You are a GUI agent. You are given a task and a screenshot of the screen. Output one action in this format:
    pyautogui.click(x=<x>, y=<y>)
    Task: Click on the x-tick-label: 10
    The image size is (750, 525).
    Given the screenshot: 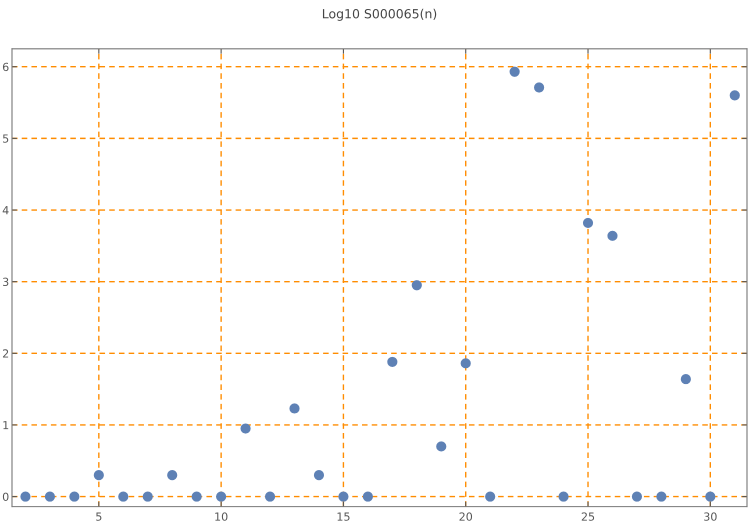 What is the action you would take?
    pyautogui.click(x=221, y=516)
    